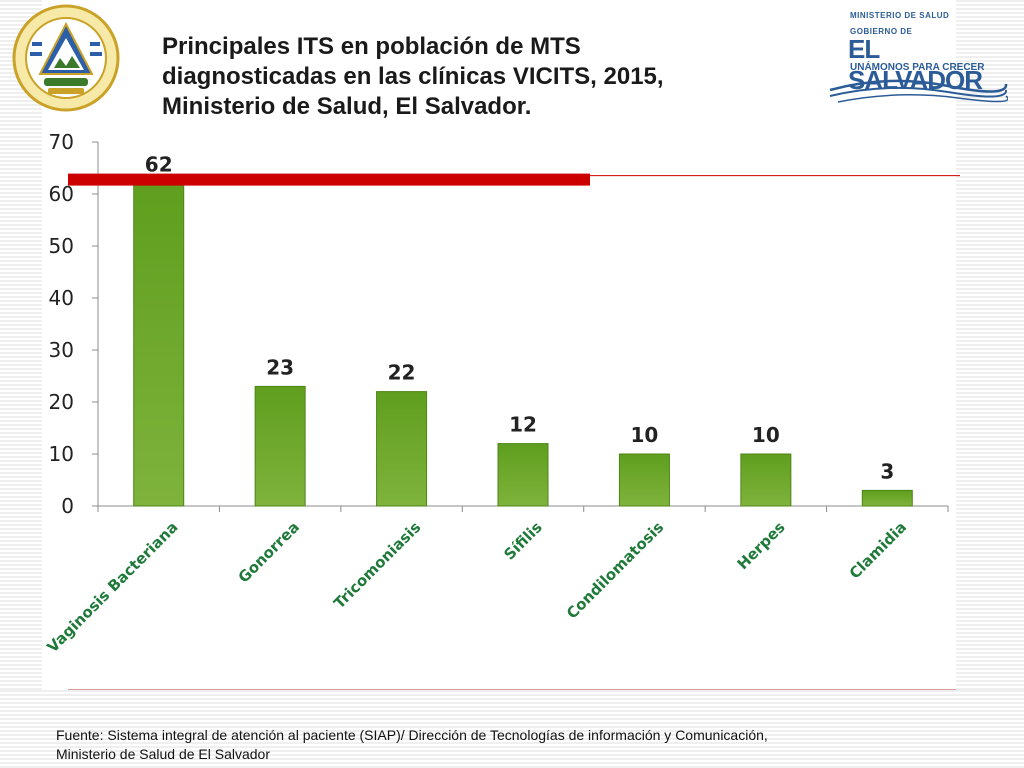 Image resolution: width=1024 pixels, height=768 pixels. Describe the element at coordinates (918, 91) in the screenshot. I see `logo-waves-icon` at that location.